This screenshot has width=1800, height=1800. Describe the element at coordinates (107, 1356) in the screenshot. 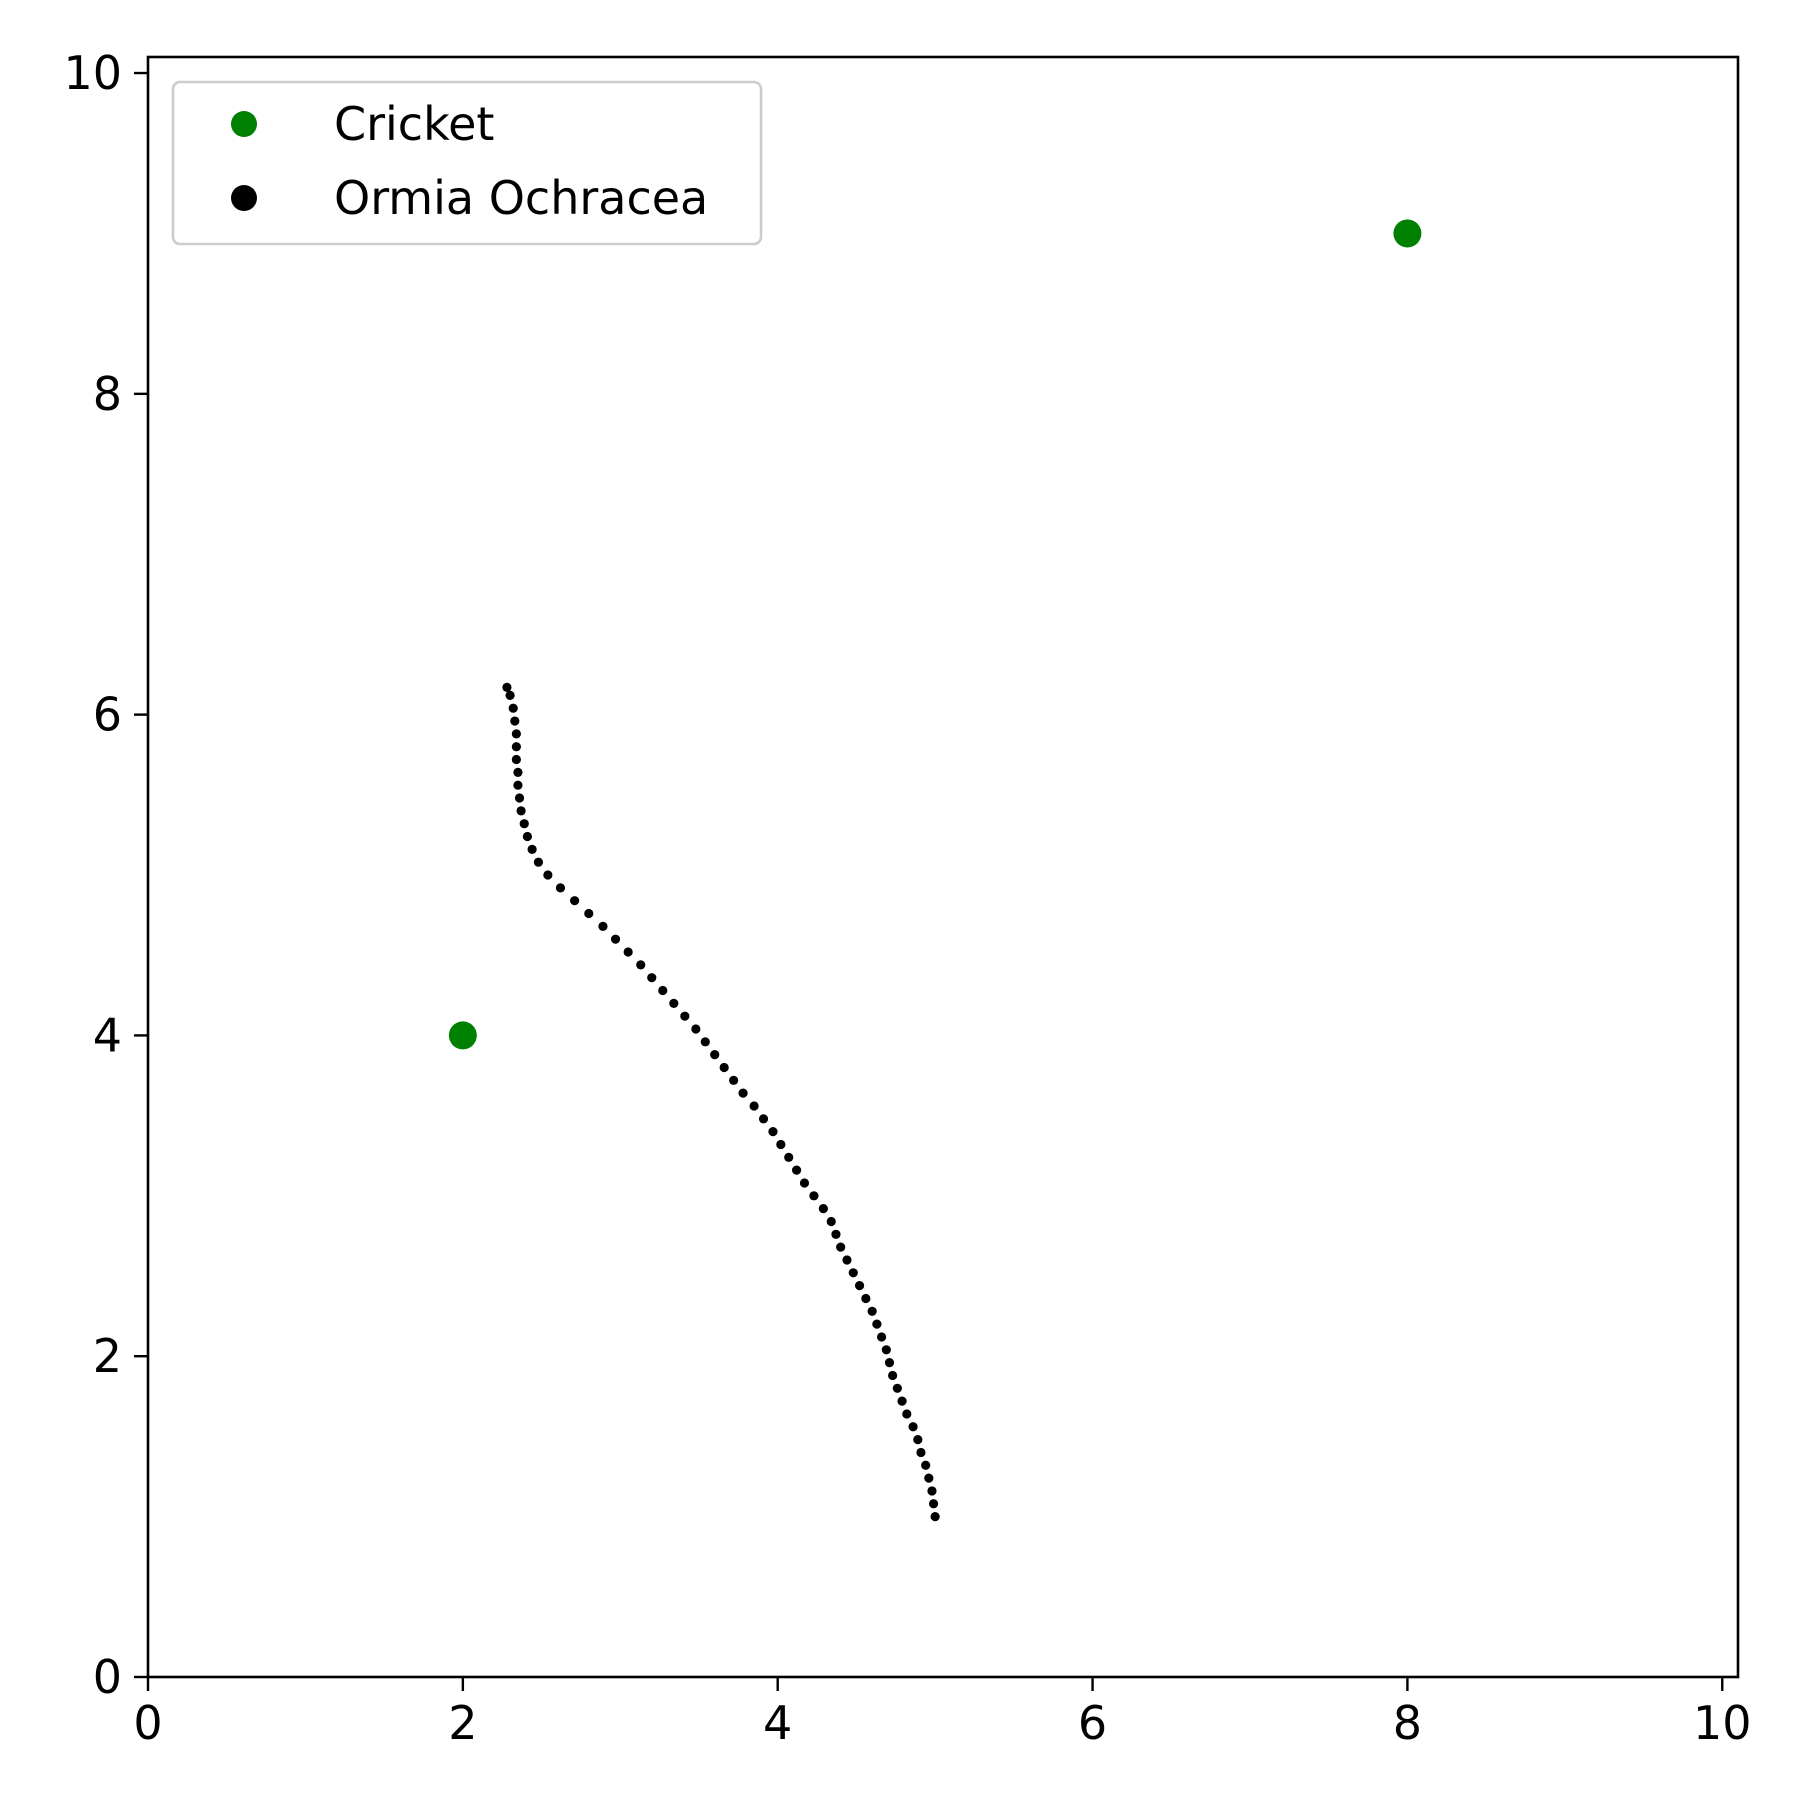

I see `y-tick-label: 2` at that location.